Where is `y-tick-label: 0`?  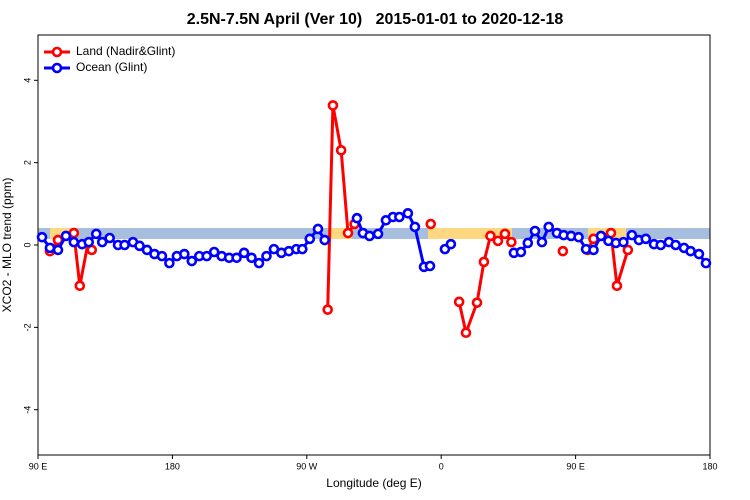
y-tick-label: 0 is located at coordinates (27, 244).